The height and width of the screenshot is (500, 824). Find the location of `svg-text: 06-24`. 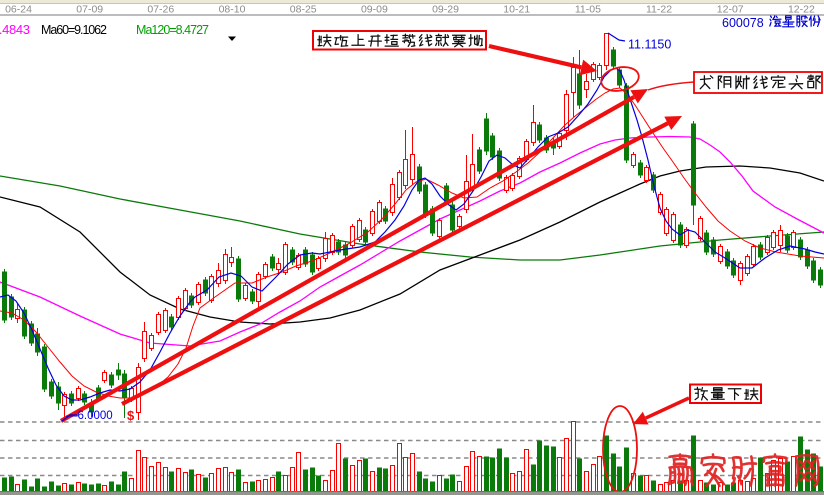

svg-text: 06-24 is located at coordinates (18, 10).